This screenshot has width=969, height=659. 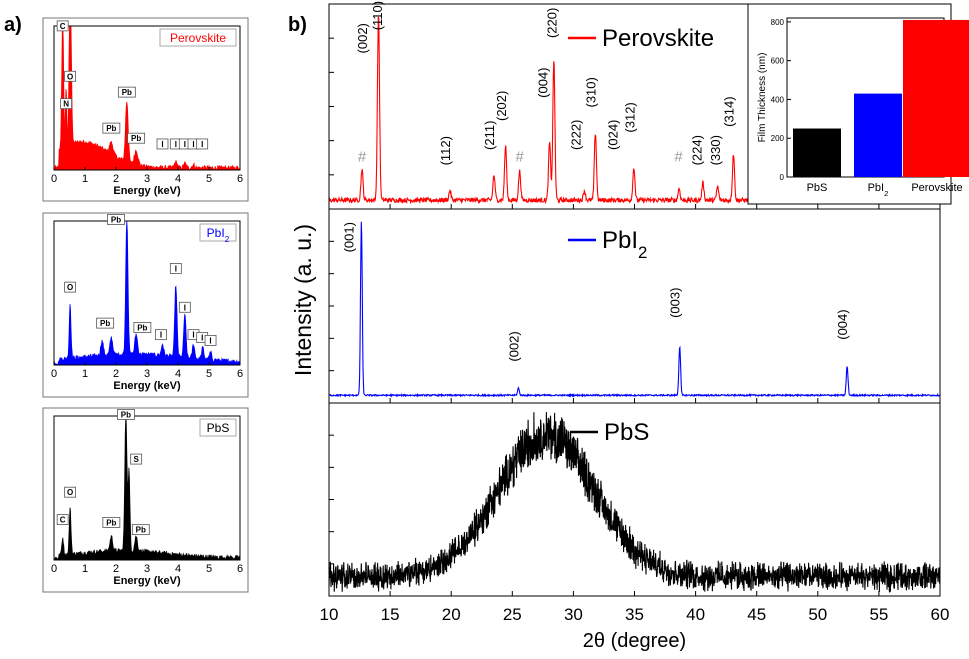 I want to click on peak-index-label: (222), so click(x=576, y=135).